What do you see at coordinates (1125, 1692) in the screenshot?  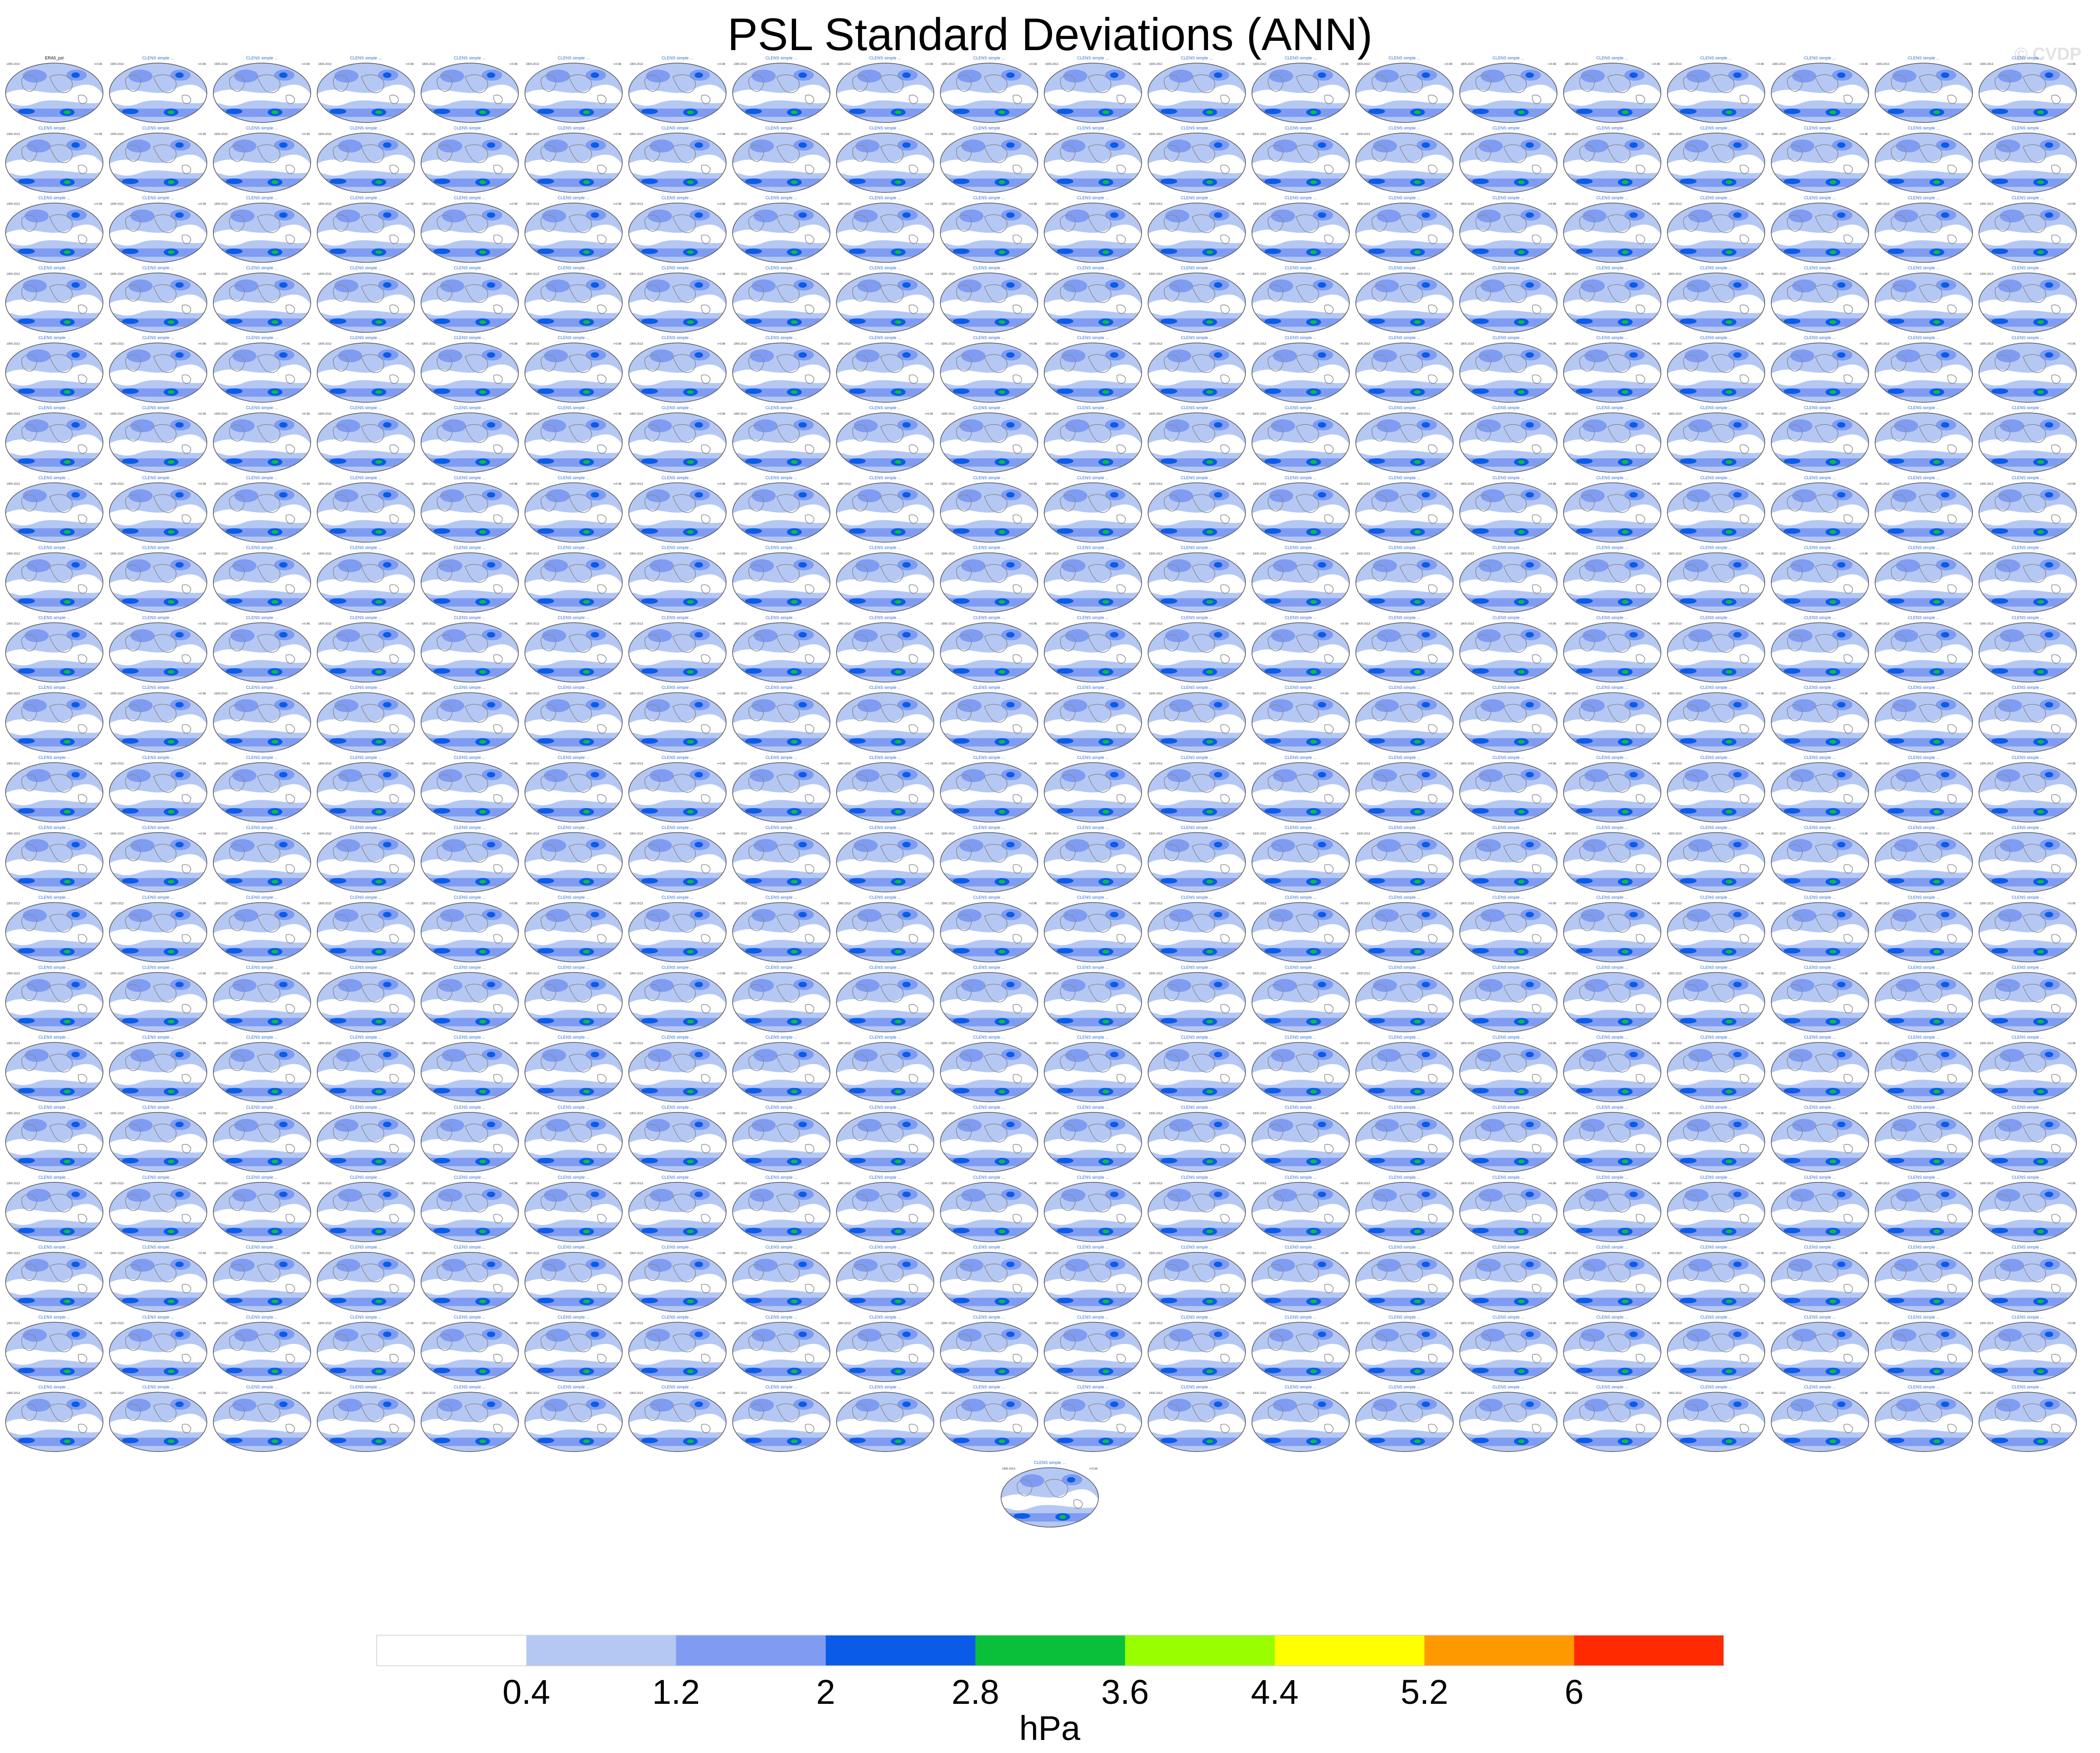 I see `colorbar-tick-label: 3.6` at bounding box center [1125, 1692].